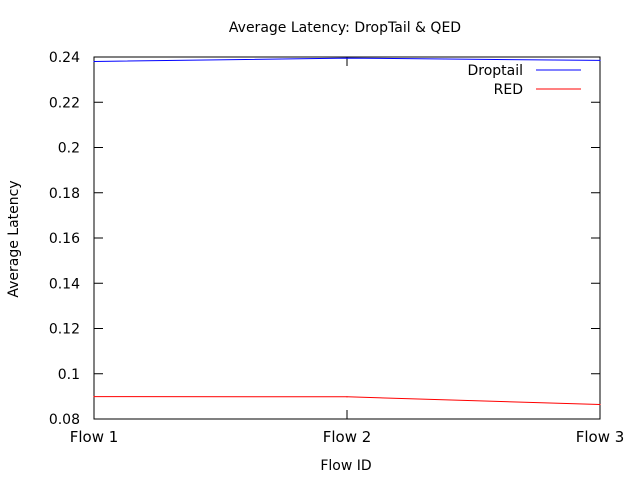 The image size is (640, 480). What do you see at coordinates (508, 90) in the screenshot?
I see `legend-label-red: RED` at bounding box center [508, 90].